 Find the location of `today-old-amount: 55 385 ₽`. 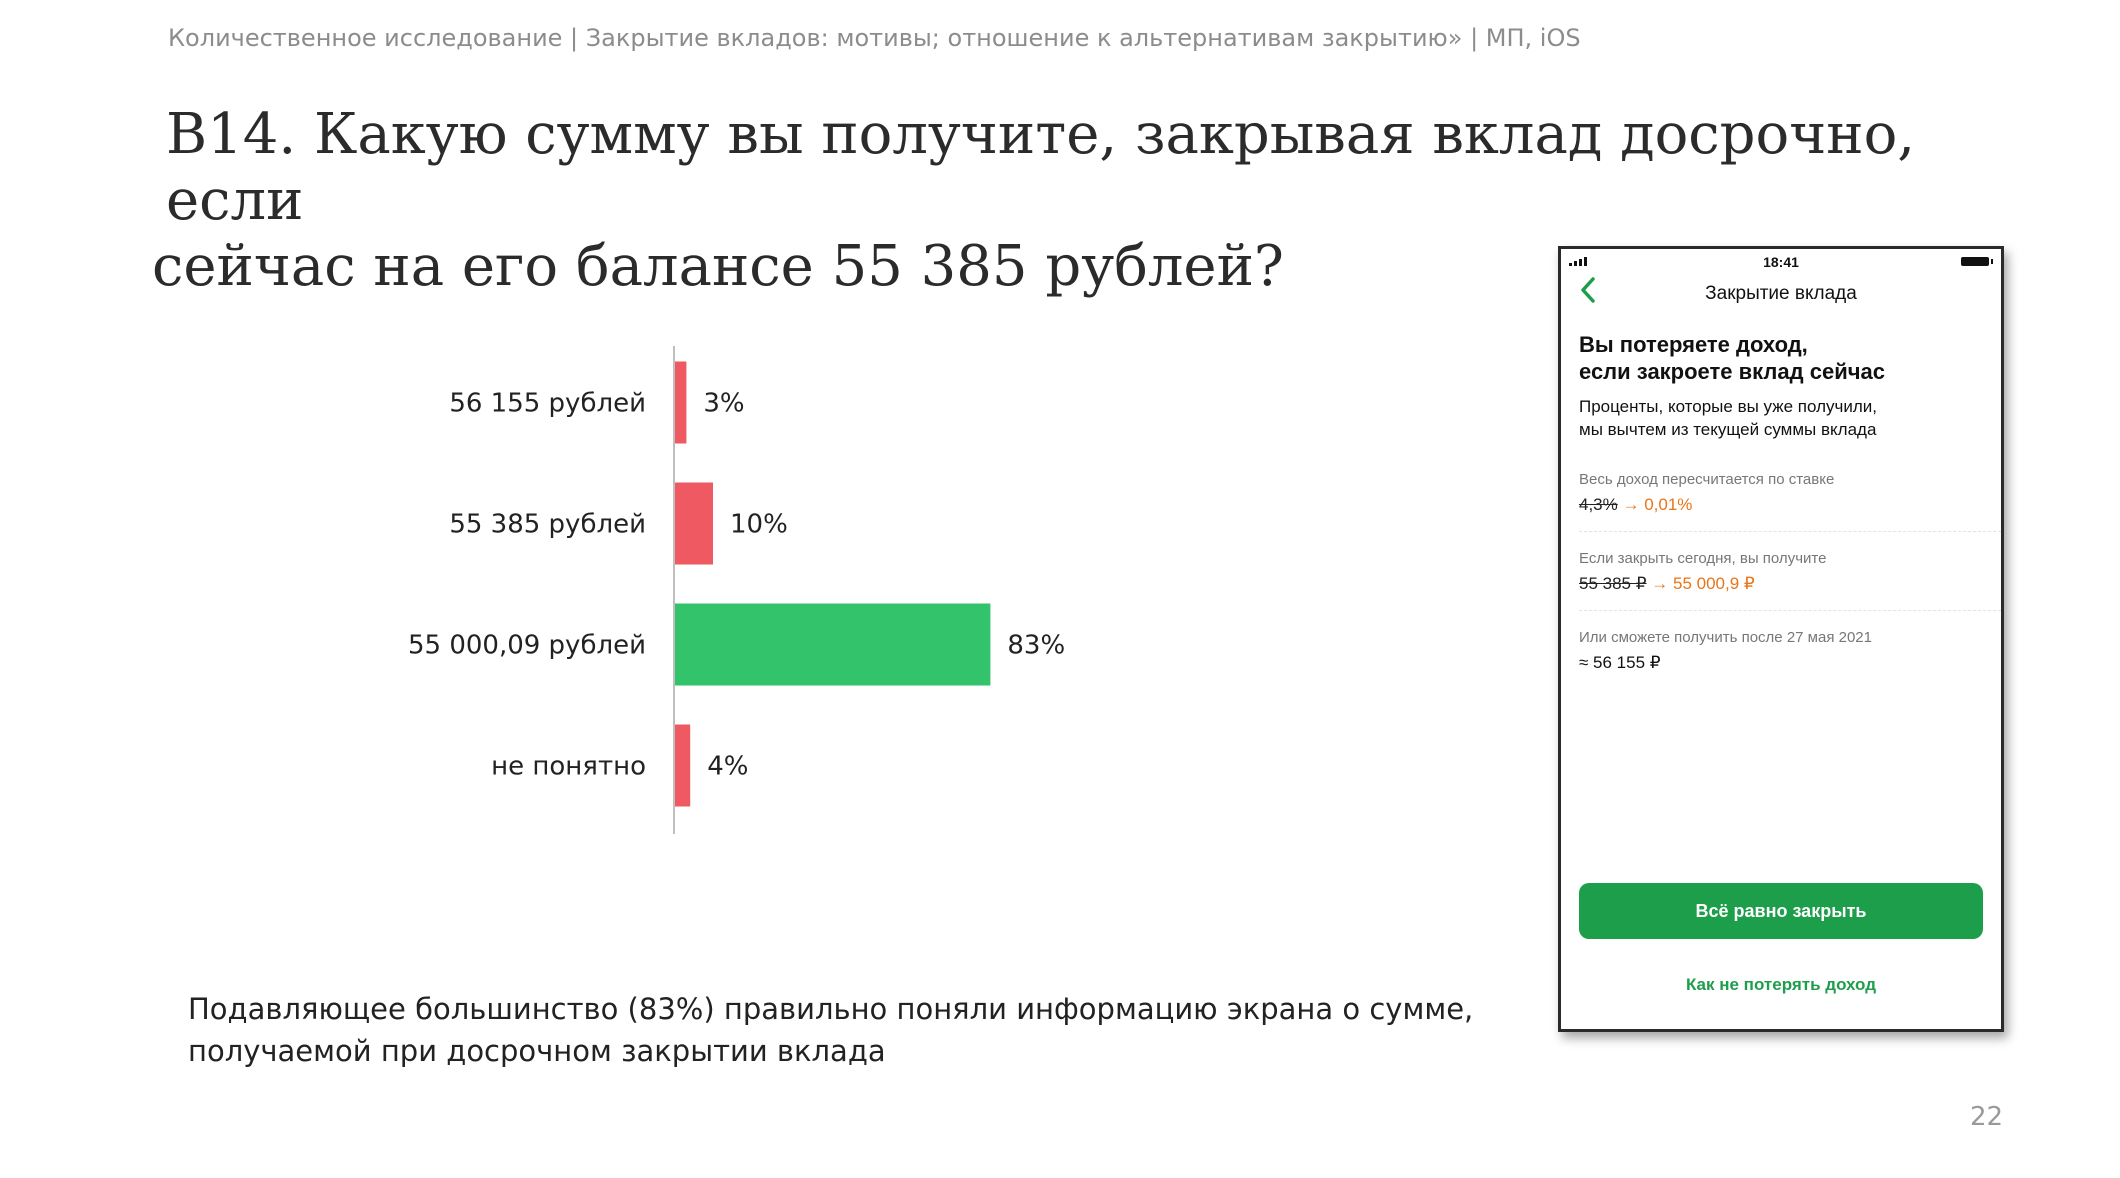

today-old-amount: 55 385 ₽ is located at coordinates (1613, 583).